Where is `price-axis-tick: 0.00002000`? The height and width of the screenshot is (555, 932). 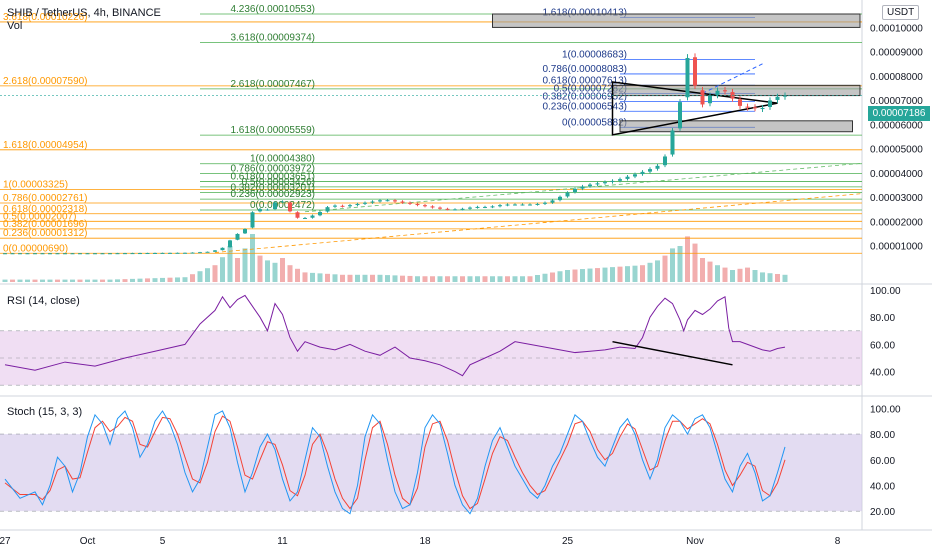 price-axis-tick: 0.00002000 is located at coordinates (896, 222).